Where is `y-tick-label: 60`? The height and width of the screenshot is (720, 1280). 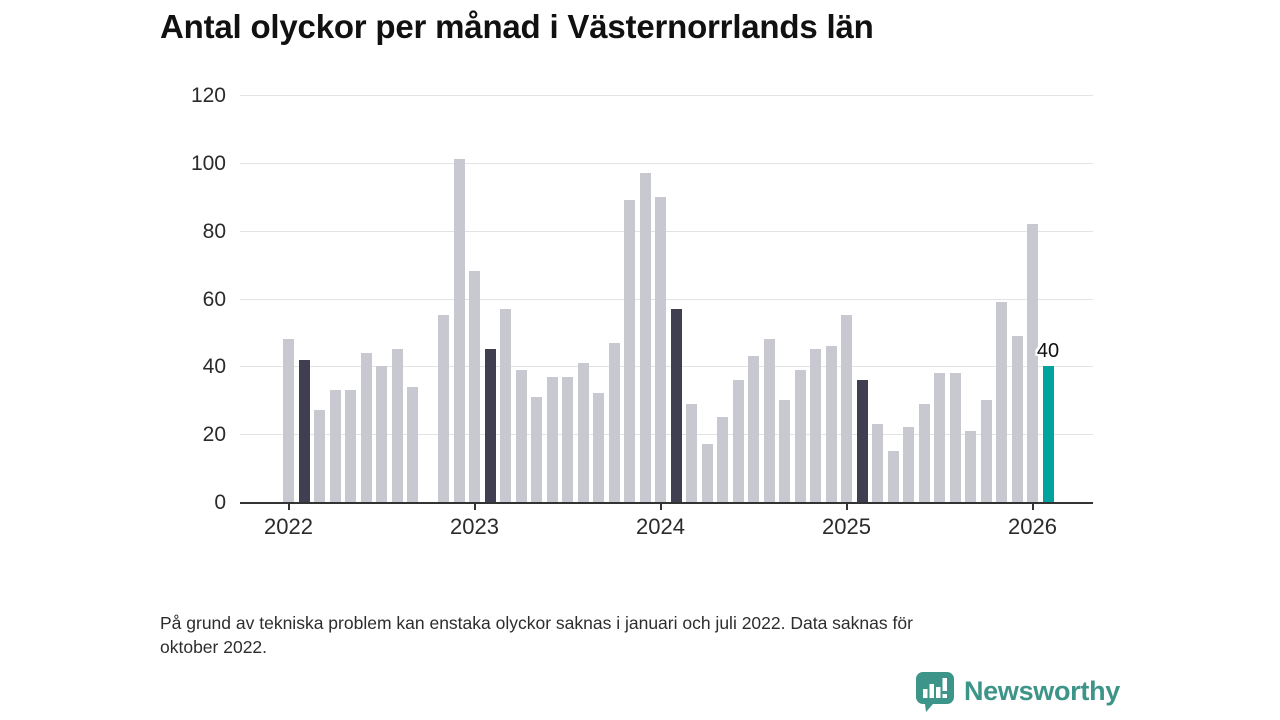 y-tick-label: 60 is located at coordinates (214, 299).